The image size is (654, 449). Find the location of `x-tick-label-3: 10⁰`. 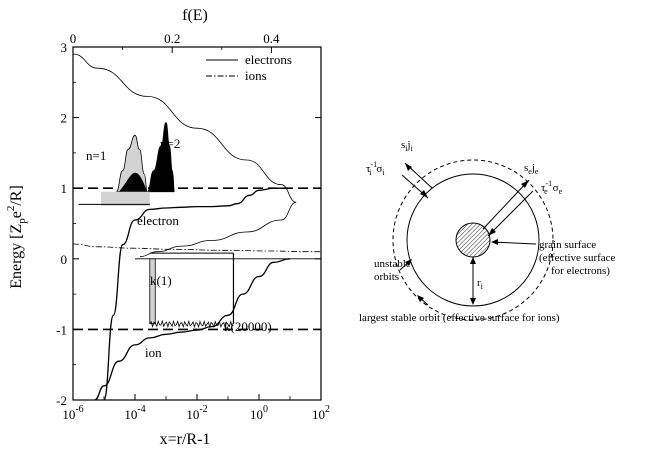

x-tick-label-3: 10⁰ is located at coordinates (259, 413).